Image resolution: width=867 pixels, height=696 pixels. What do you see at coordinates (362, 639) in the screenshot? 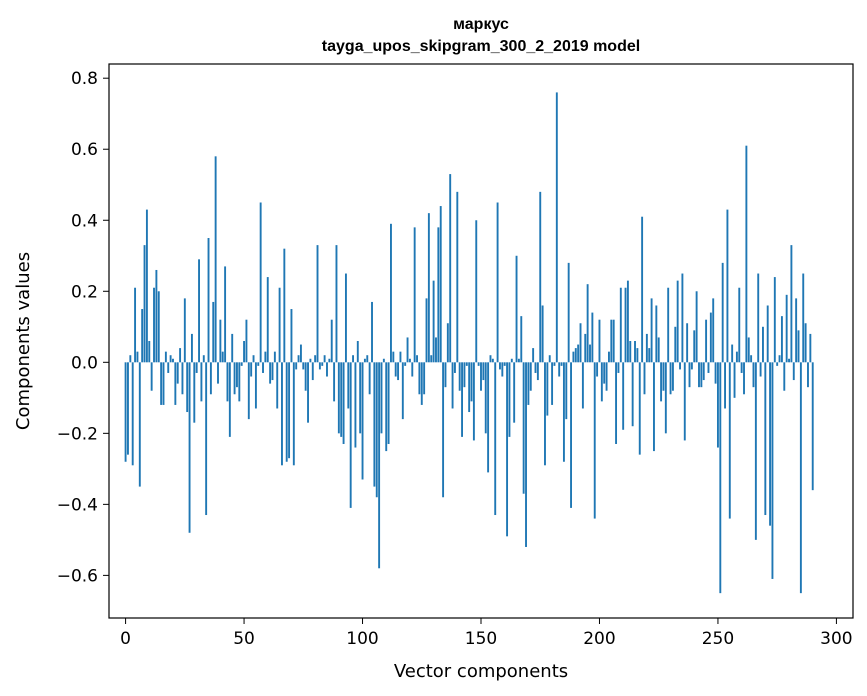
I see `x-tick-label: 100` at bounding box center [362, 639].